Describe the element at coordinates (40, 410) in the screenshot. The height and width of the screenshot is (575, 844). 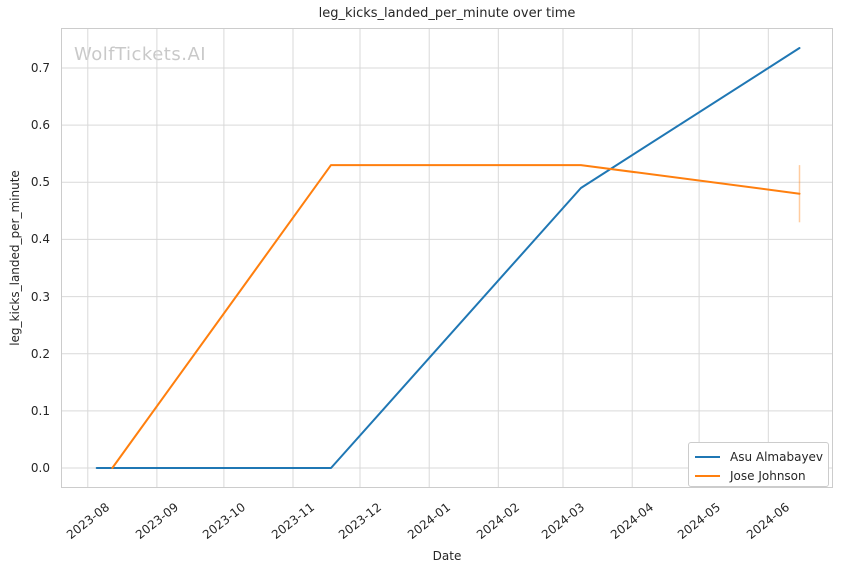
I see `y-tick-label: 0.1` at that location.